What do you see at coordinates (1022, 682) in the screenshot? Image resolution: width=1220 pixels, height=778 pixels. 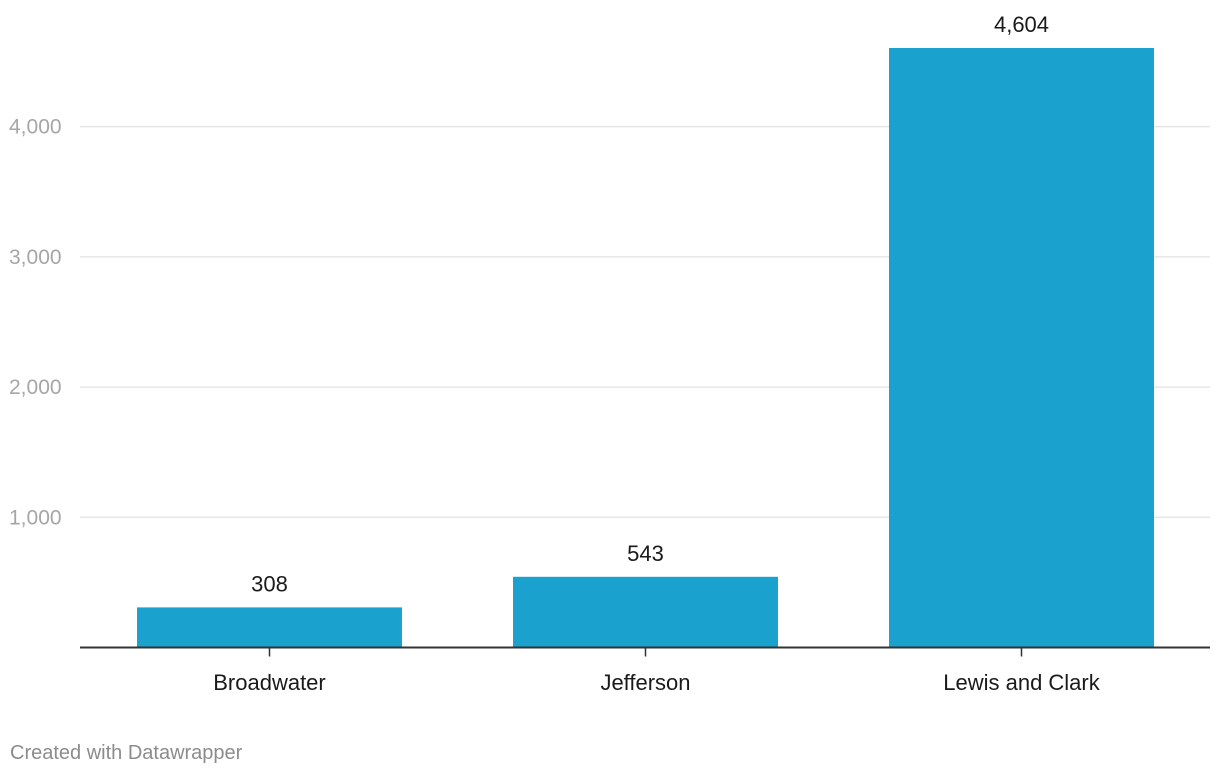 I see `x-tick-label: Lewis and Clark` at bounding box center [1022, 682].